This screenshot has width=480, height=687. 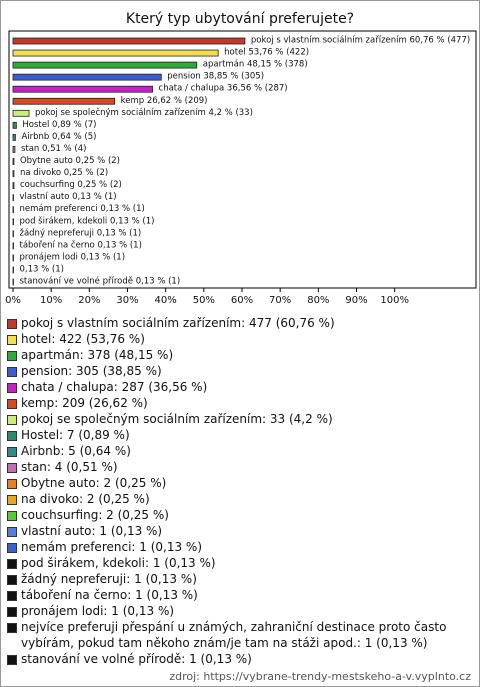 I want to click on bar-label: chata / chalupa 36,56 % (287), so click(x=223, y=89).